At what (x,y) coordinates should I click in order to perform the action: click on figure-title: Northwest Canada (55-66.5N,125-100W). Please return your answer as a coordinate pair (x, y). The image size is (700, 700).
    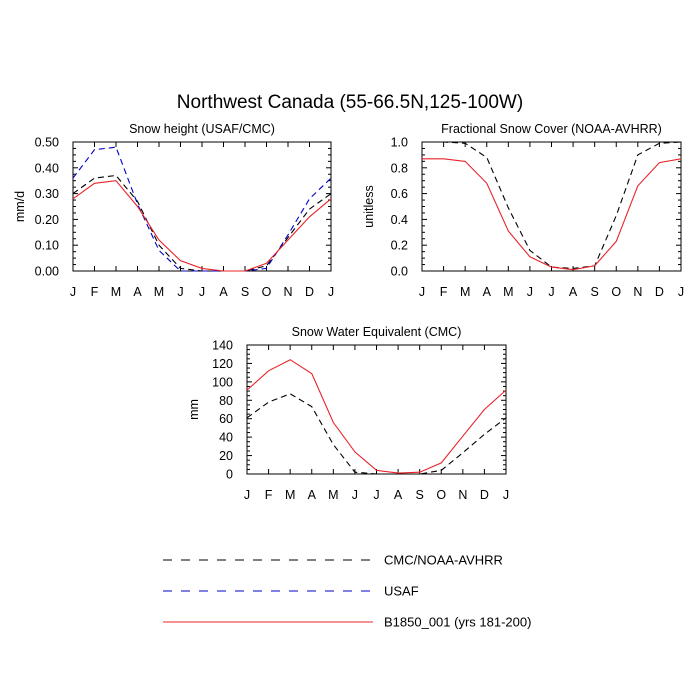
    Looking at the image, I should click on (350, 102).